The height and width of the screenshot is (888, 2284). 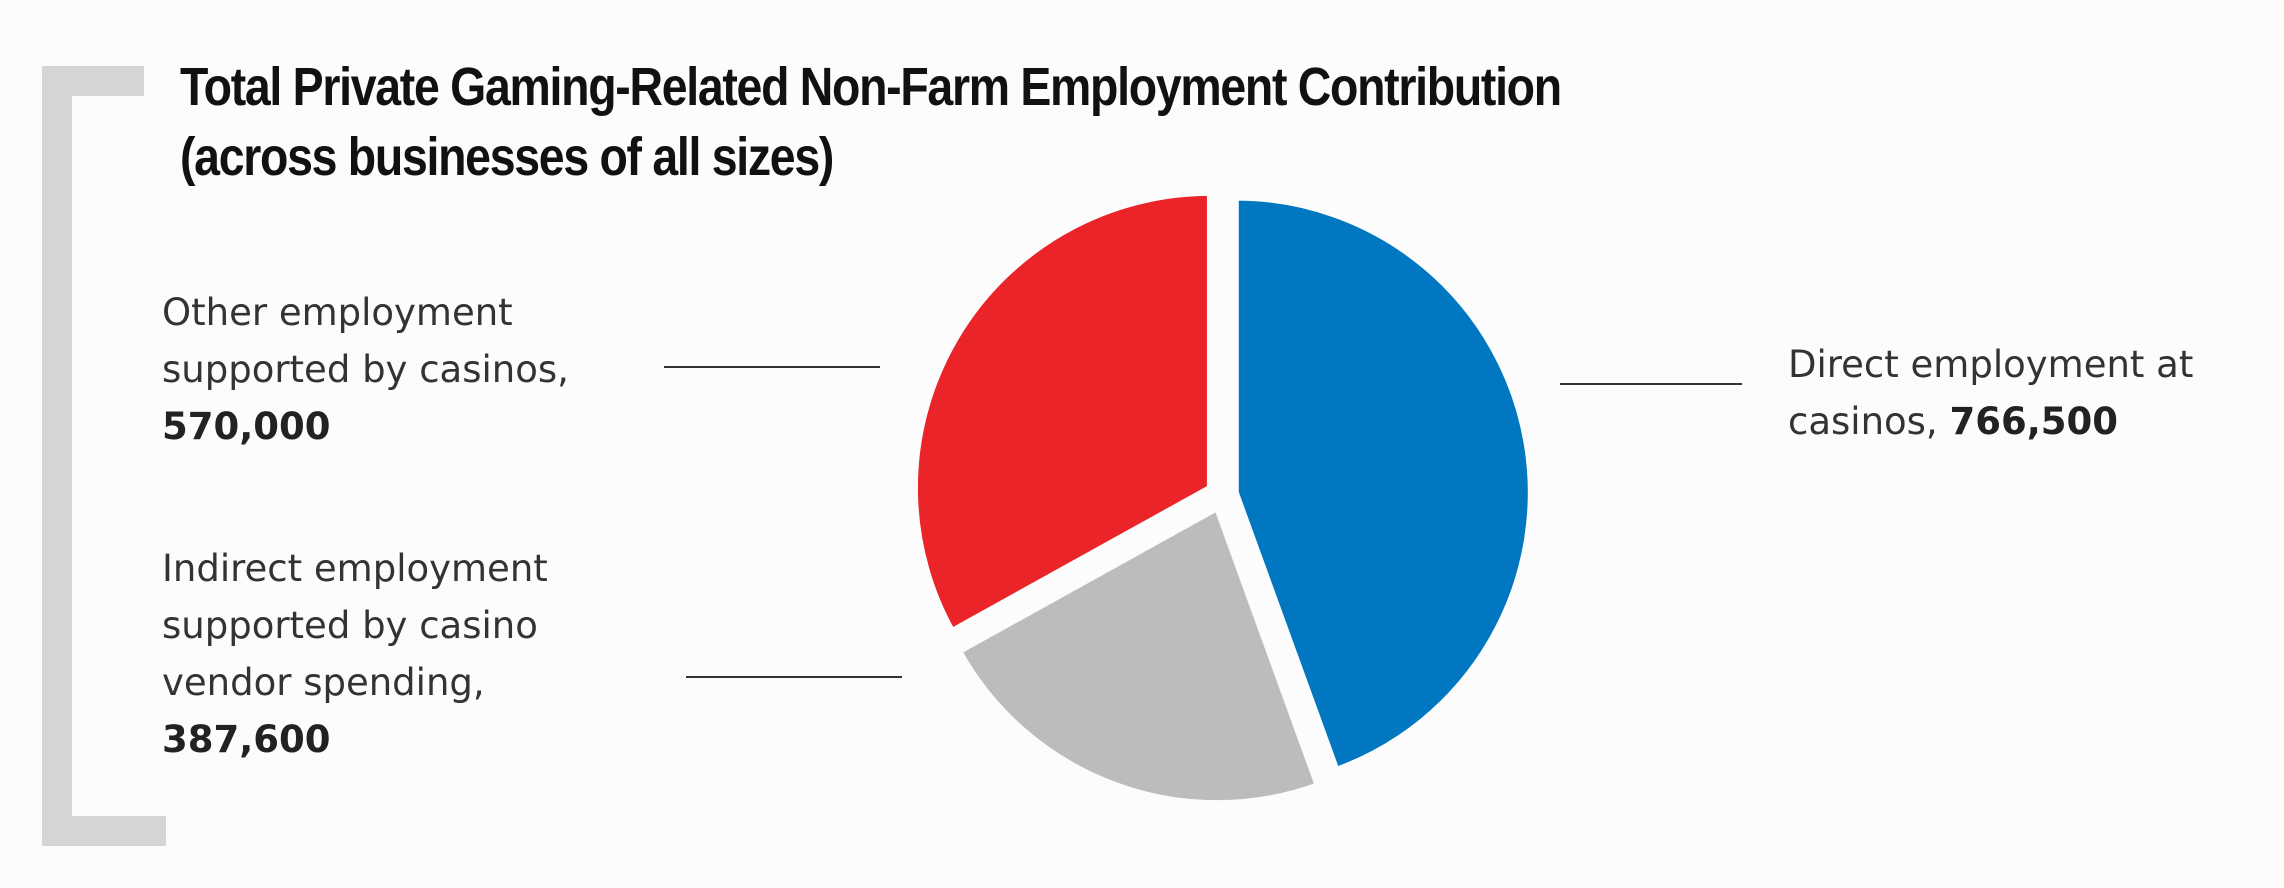 I want to click on slice-label-other-line2: supported by casinos,, so click(x=365, y=369).